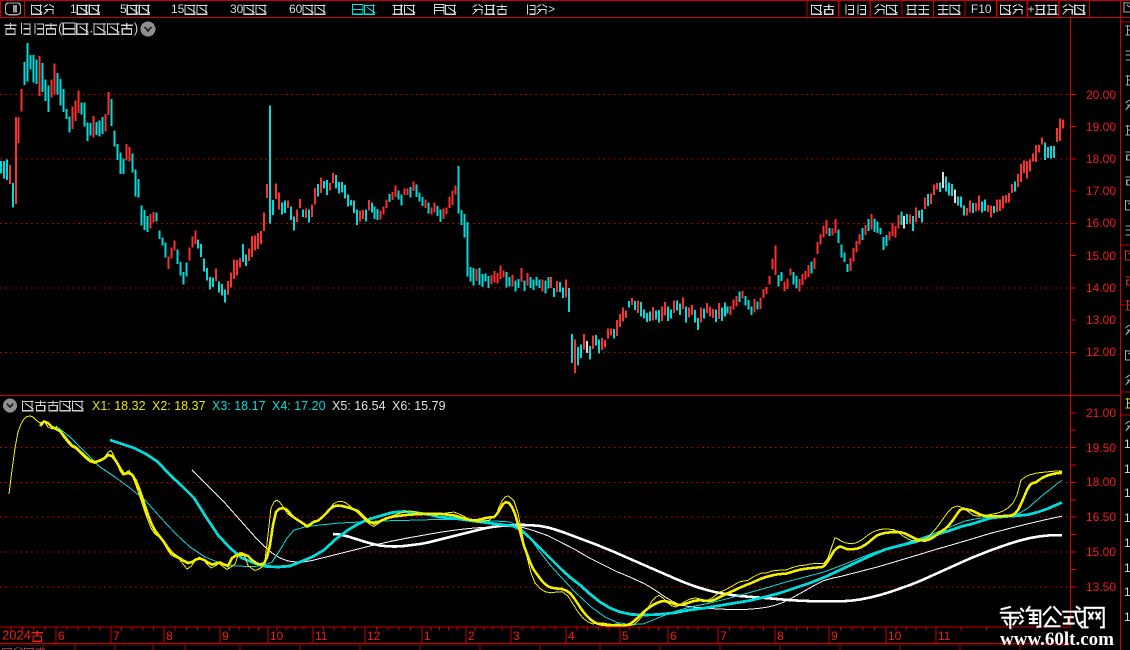 This screenshot has height=650, width=1130. What do you see at coordinates (123, 9) in the screenshot?
I see `svg-text: 5` at bounding box center [123, 9].